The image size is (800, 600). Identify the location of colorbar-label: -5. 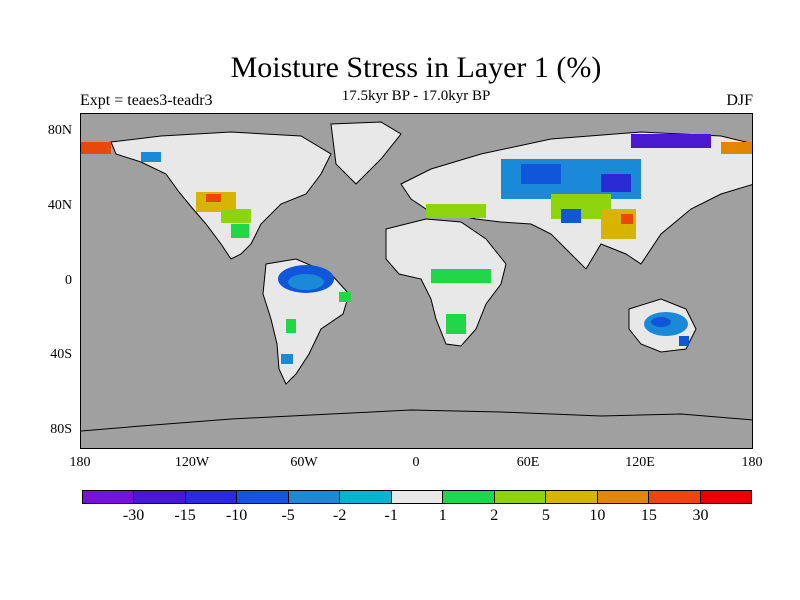
(288, 515).